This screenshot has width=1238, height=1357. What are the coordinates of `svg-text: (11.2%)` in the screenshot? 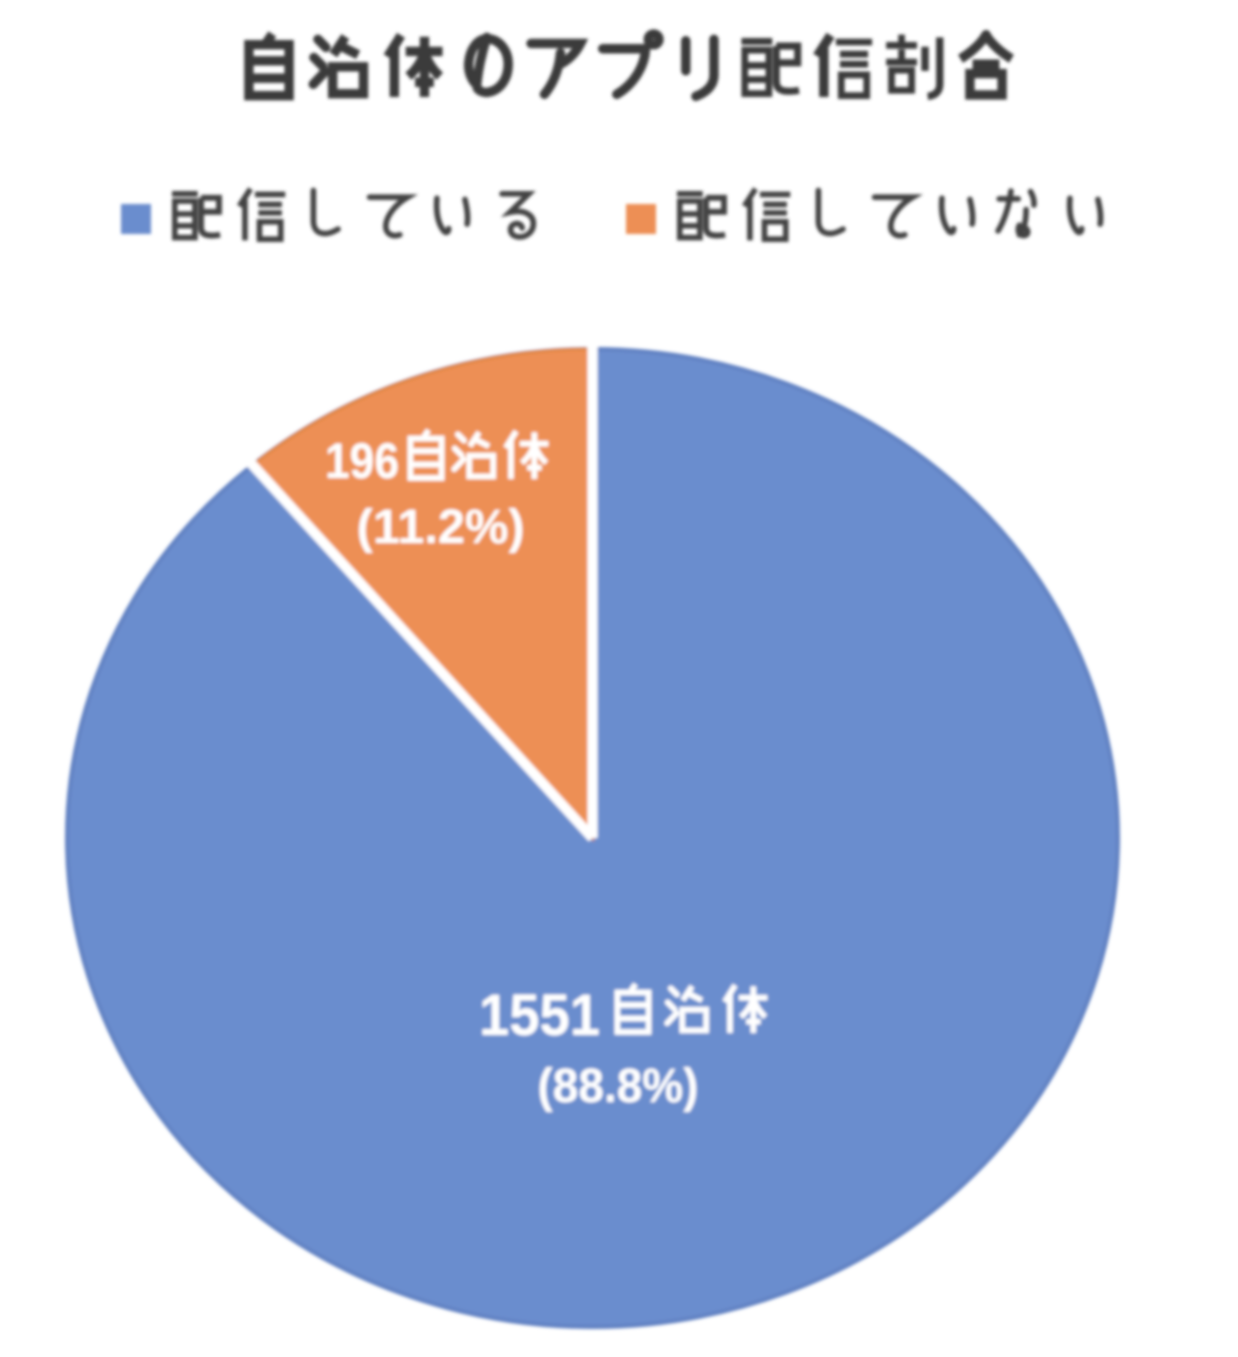 It's located at (441, 527).